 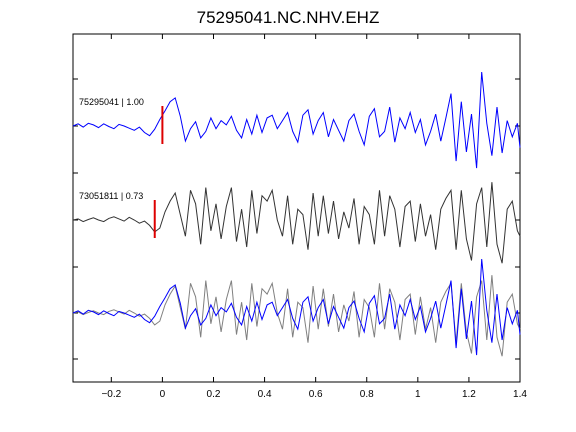 I want to click on x-tick-label: 0, so click(x=163, y=394).